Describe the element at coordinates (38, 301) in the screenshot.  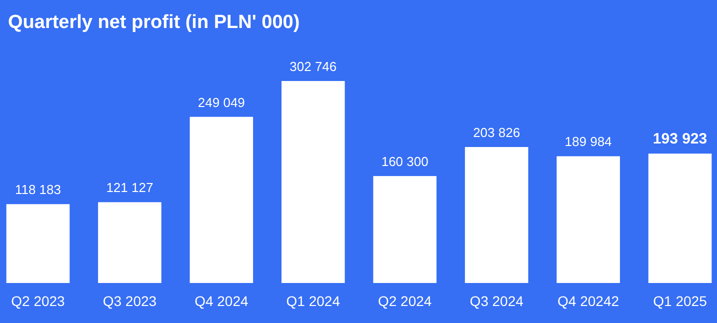
I see `x-tick-label: Q2 2023` at that location.